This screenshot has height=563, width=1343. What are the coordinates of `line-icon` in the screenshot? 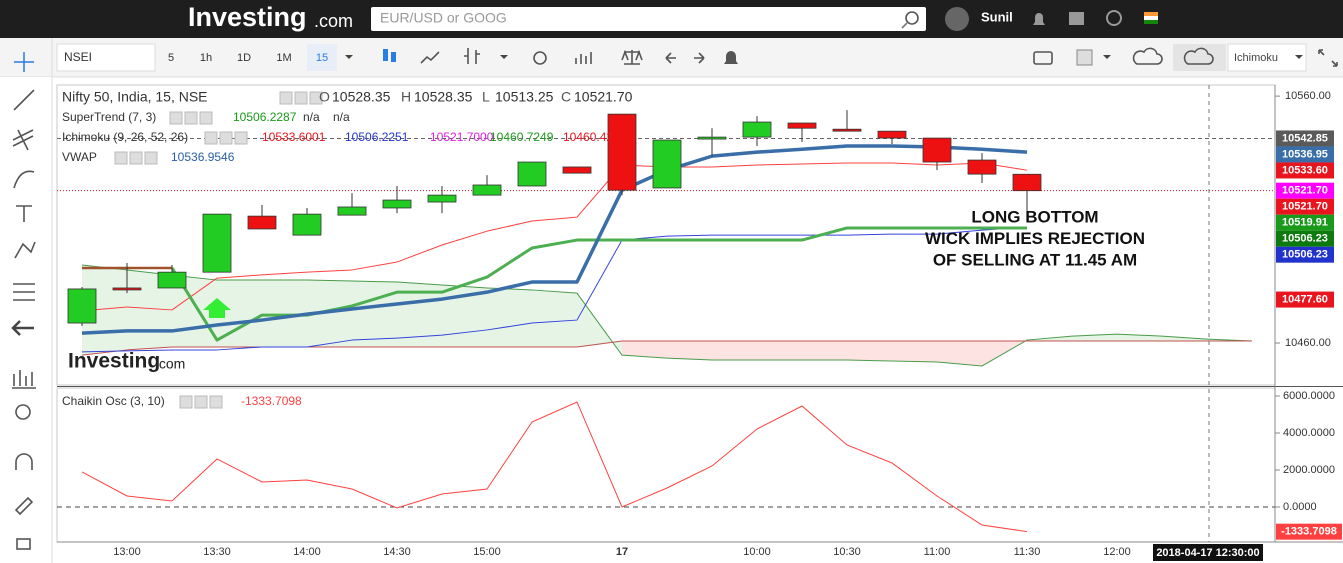 It's located at (430, 57).